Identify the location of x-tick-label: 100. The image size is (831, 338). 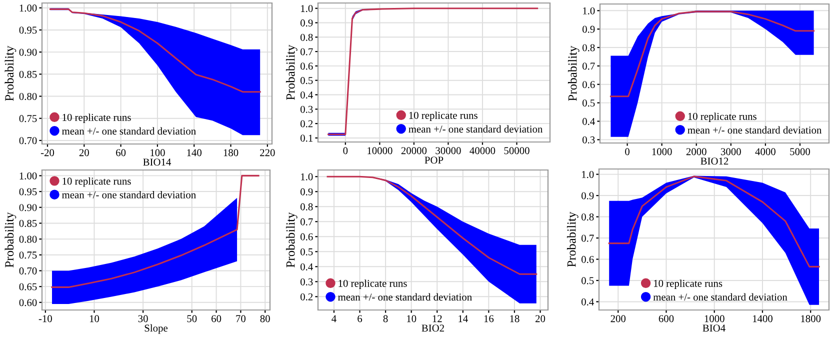
(157, 152).